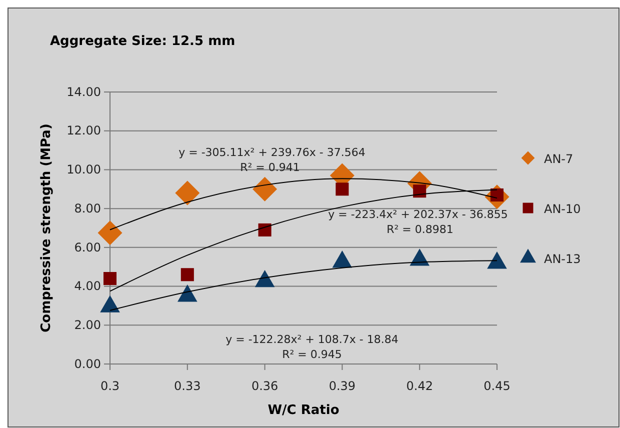 The height and width of the screenshot is (428, 620). Describe the element at coordinates (312, 354) in the screenshot. I see `annotation: R² = 0.945` at that location.